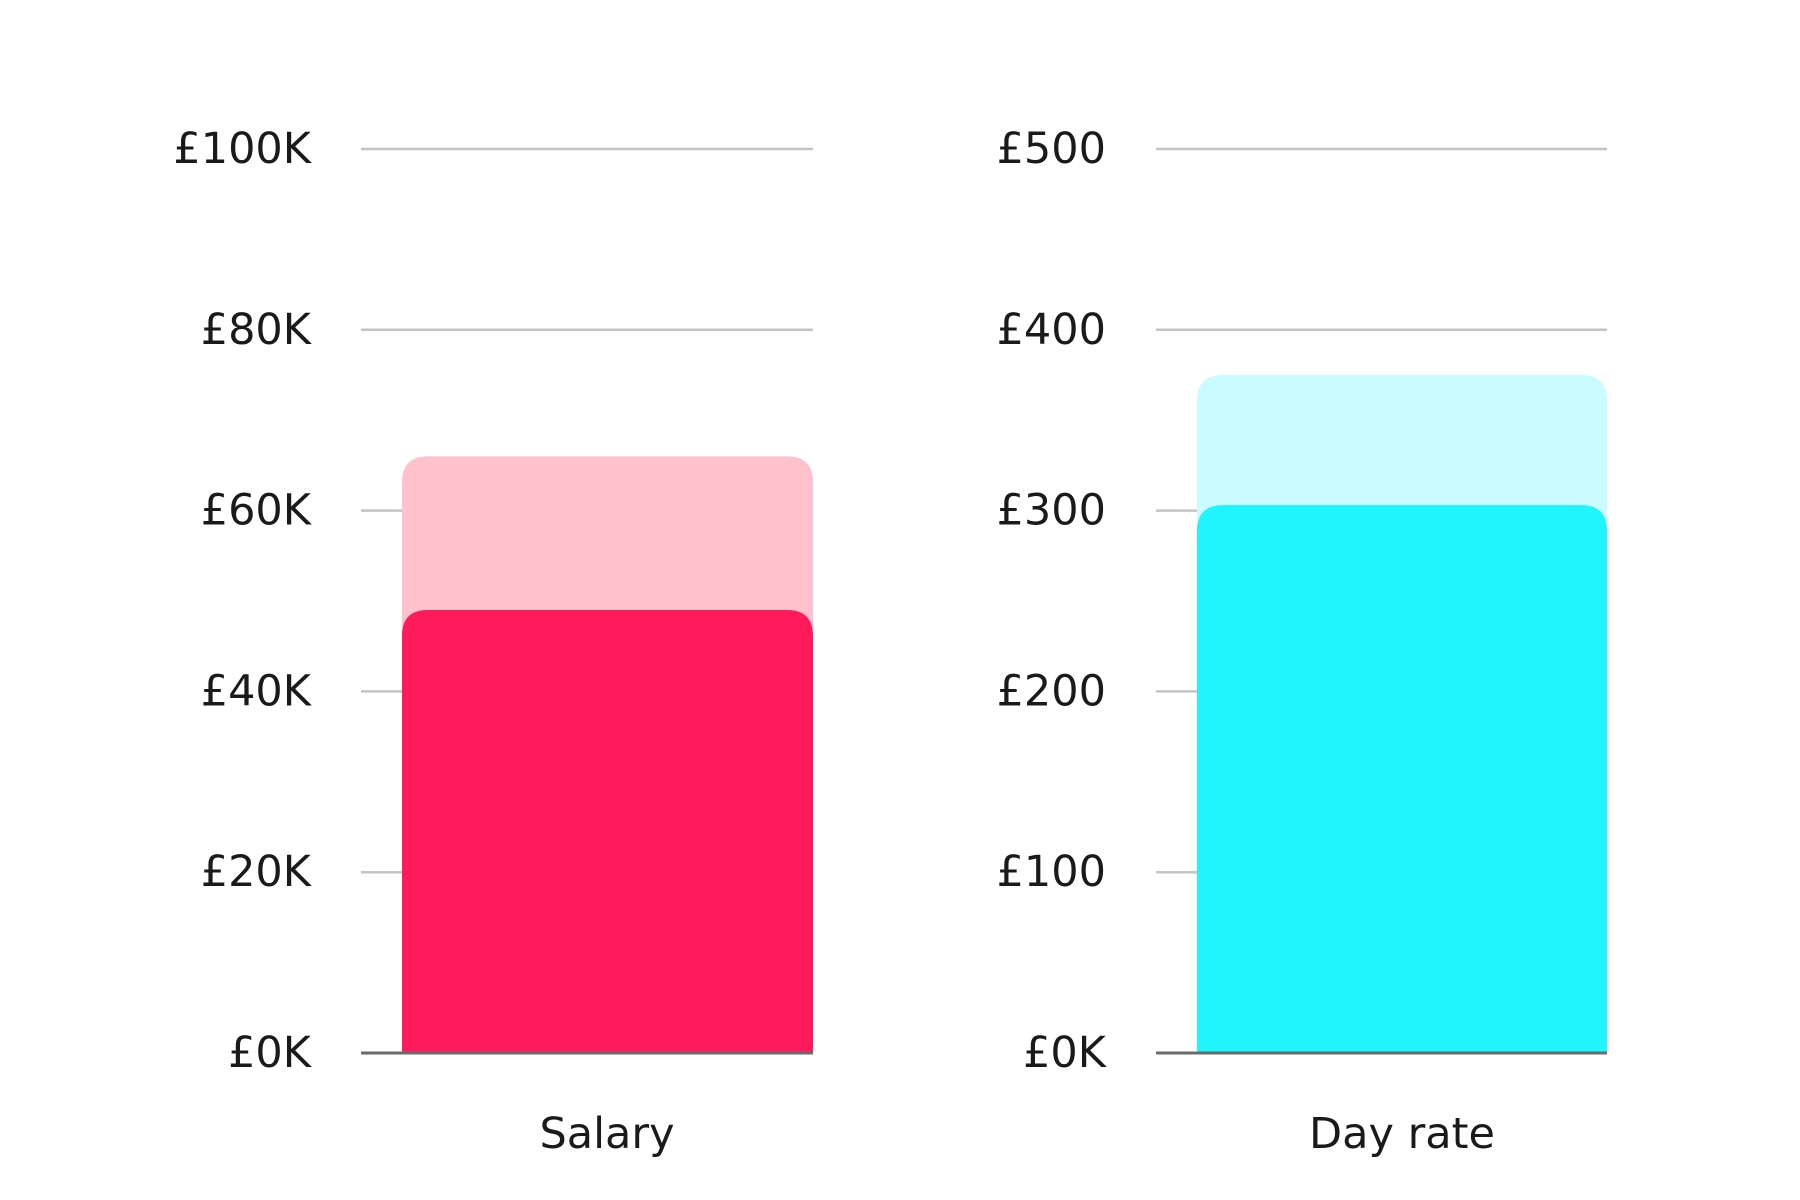 The width and height of the screenshot is (1800, 1200). I want to click on y-tick-label: £400, so click(1051, 330).